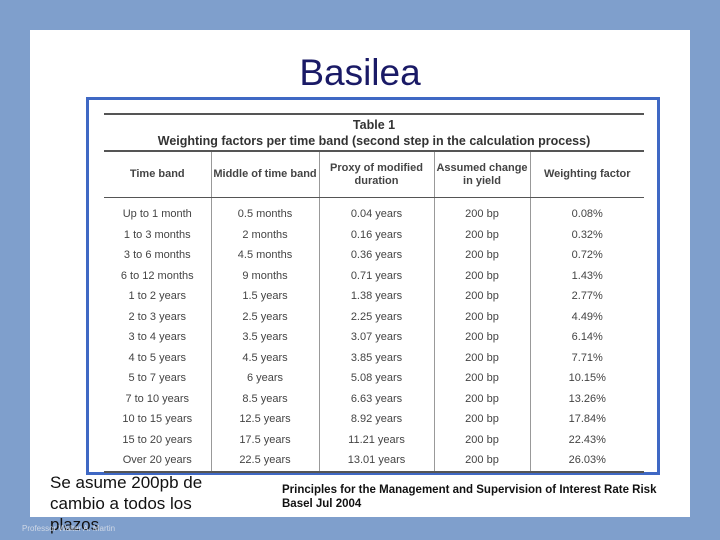 The width and height of the screenshot is (720, 540). What do you see at coordinates (586, 316) in the screenshot?
I see `cell-weighting-factor: 4.49%` at bounding box center [586, 316].